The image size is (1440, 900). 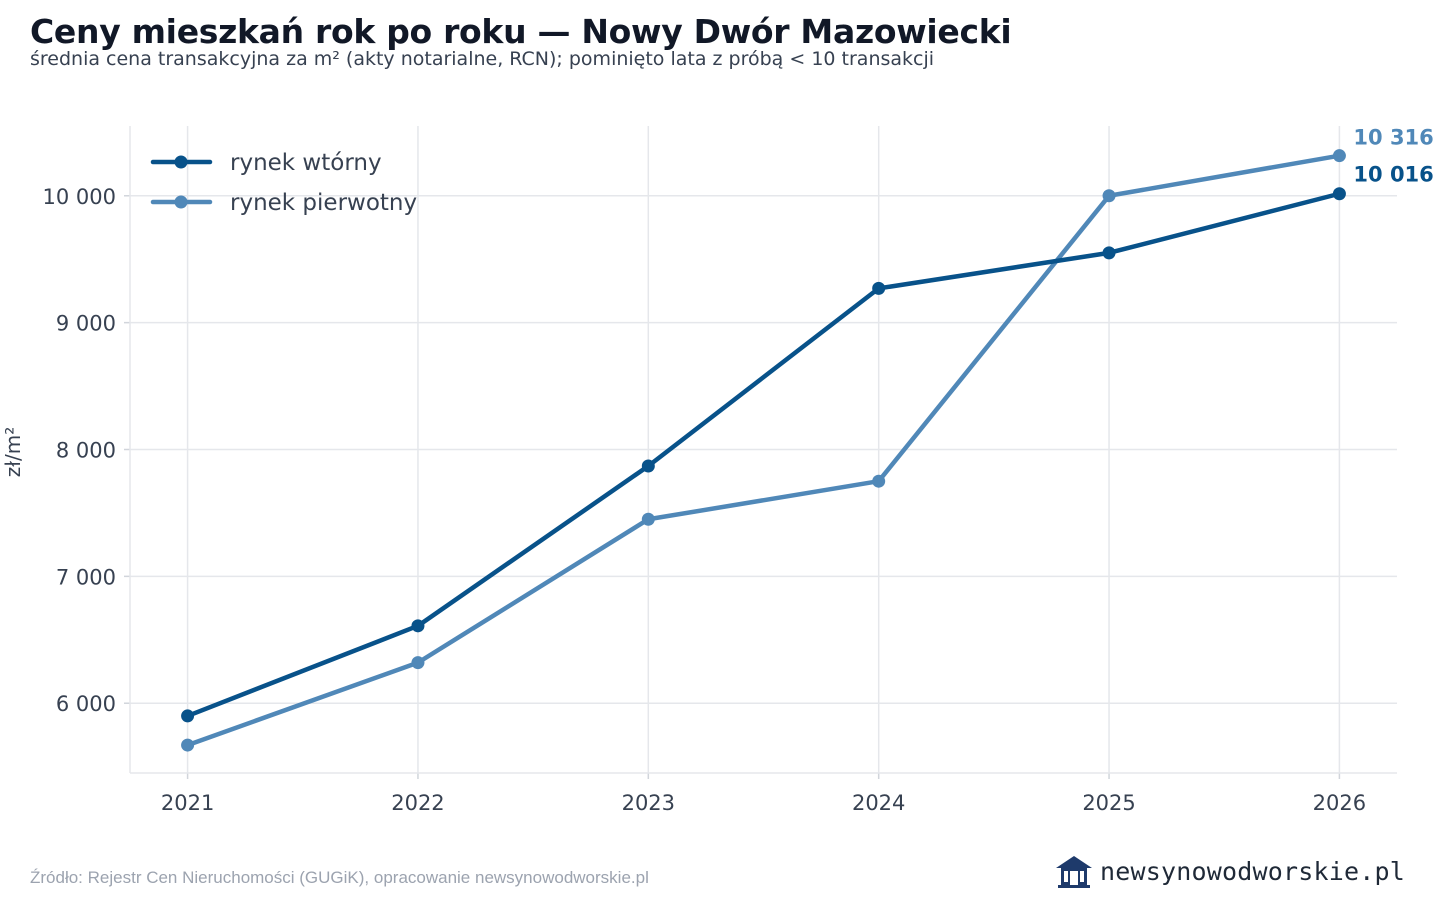 What do you see at coordinates (86, 704) in the screenshot?
I see `y-tick-label: 6 000` at bounding box center [86, 704].